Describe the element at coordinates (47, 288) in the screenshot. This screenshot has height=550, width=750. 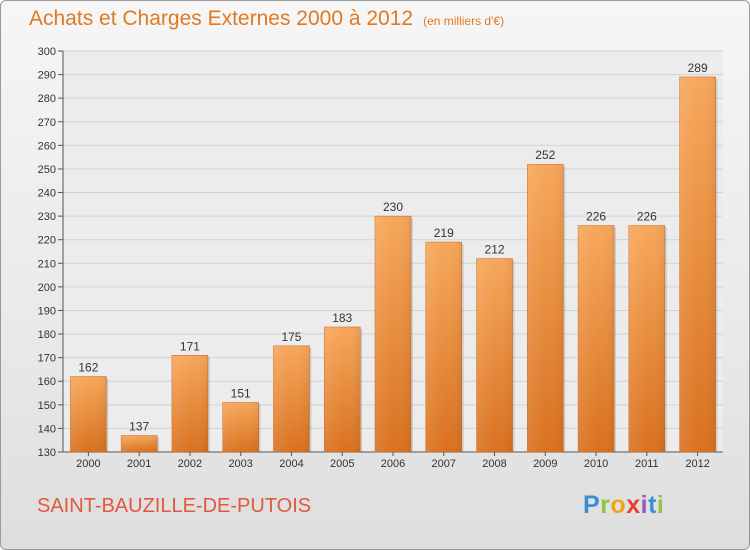
I see `y-tick-label: 200` at that location.